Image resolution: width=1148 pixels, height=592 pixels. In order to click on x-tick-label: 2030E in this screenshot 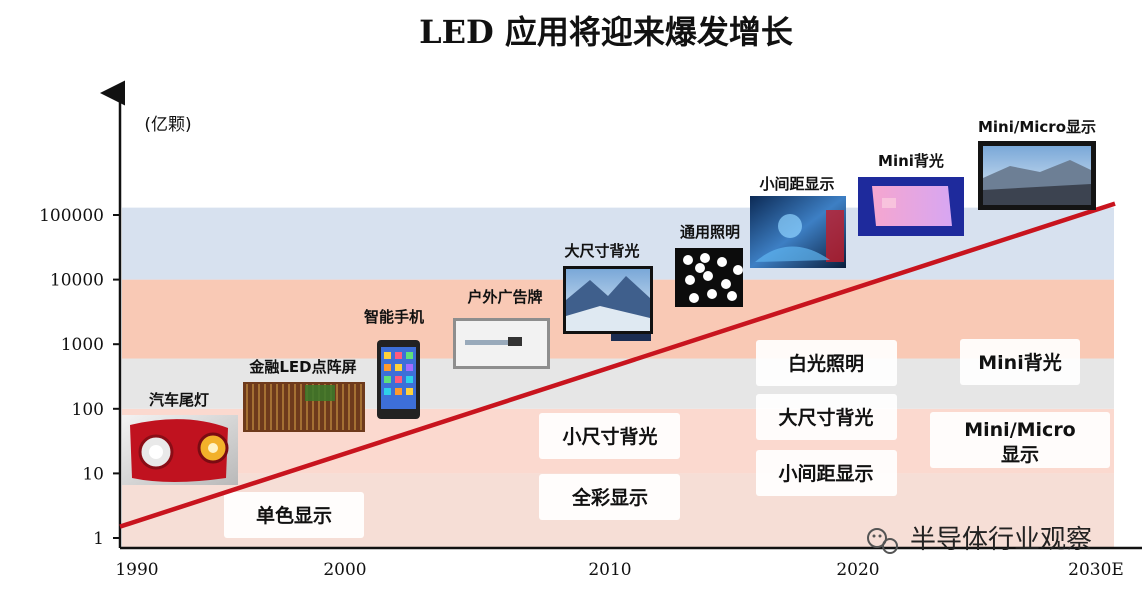, I will do `click(1096, 570)`.